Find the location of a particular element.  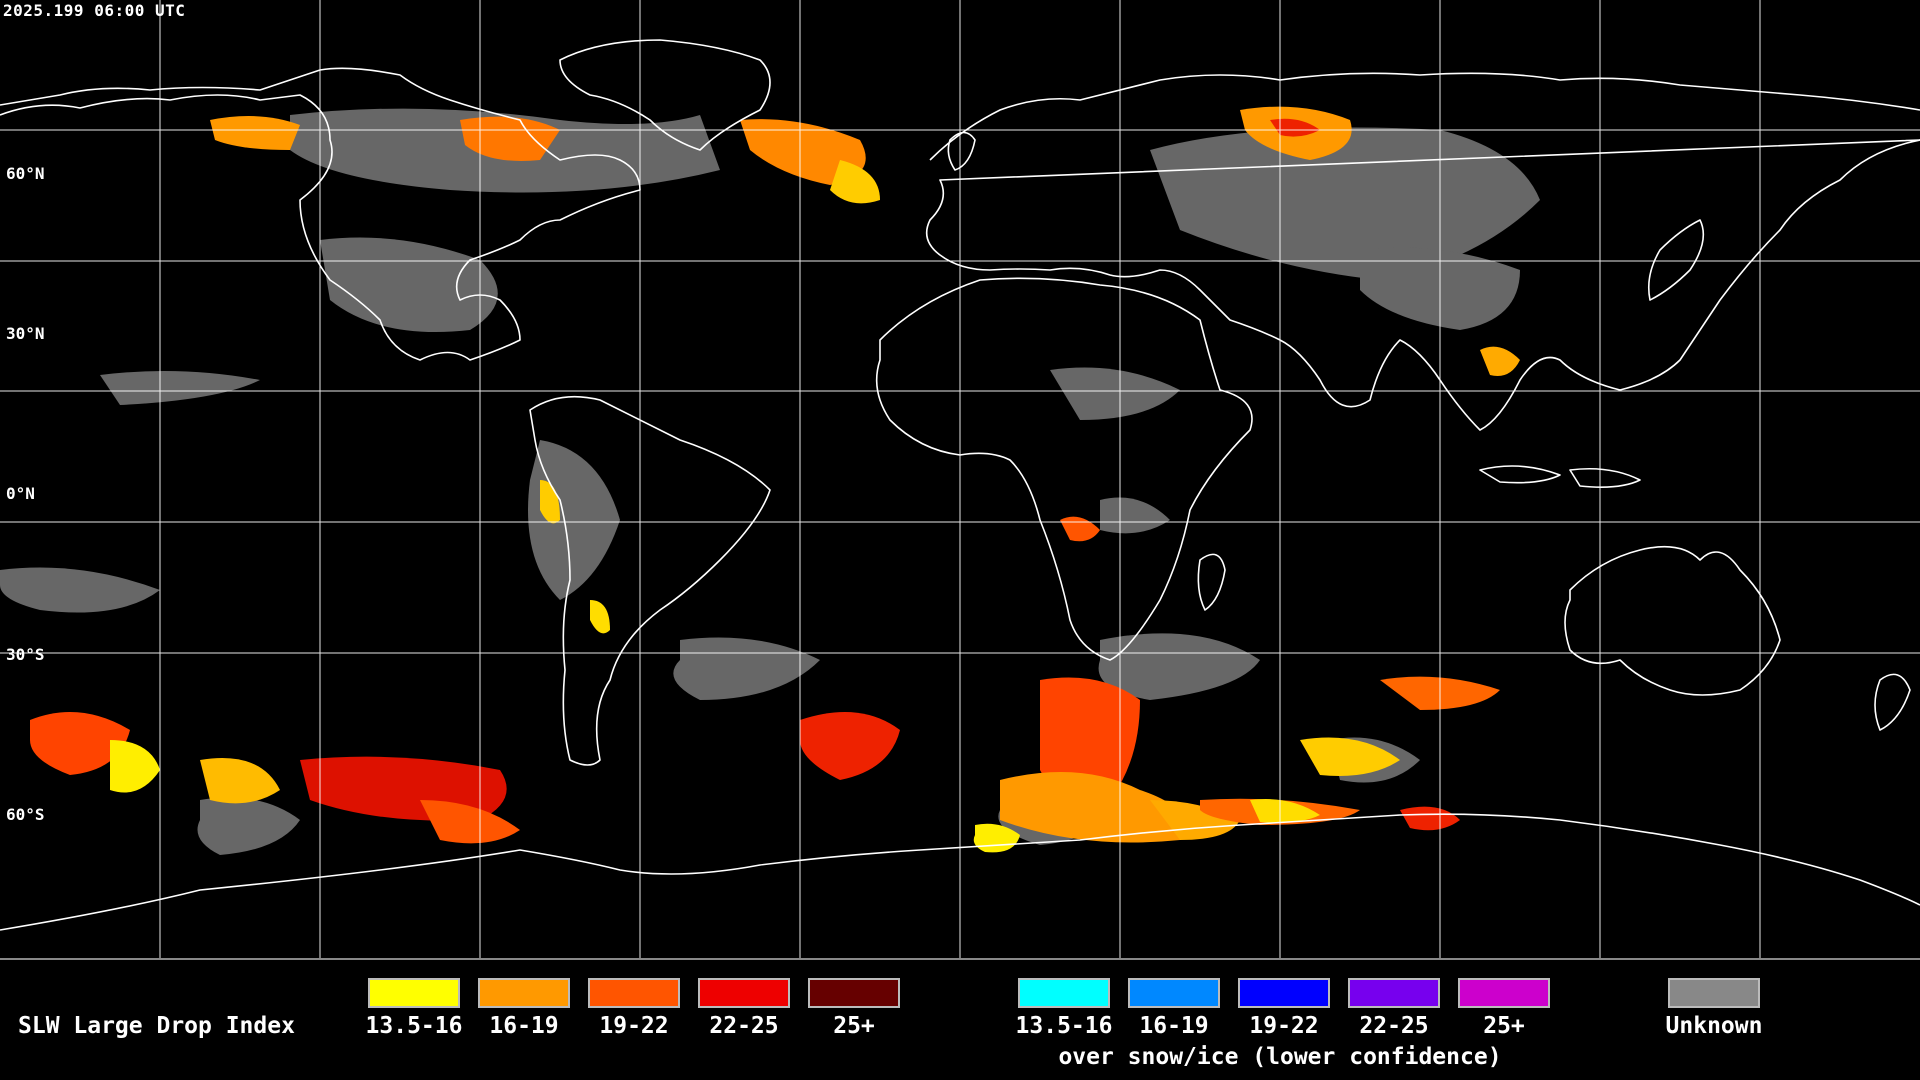

new-zealand-coastline is located at coordinates (1892, 702).